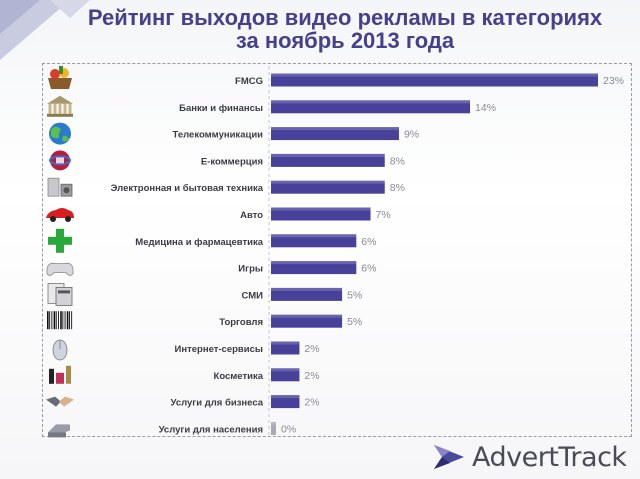 Image resolution: width=640 pixels, height=479 pixels. What do you see at coordinates (45, 35) in the screenshot?
I see `corner-decoration` at bounding box center [45, 35].